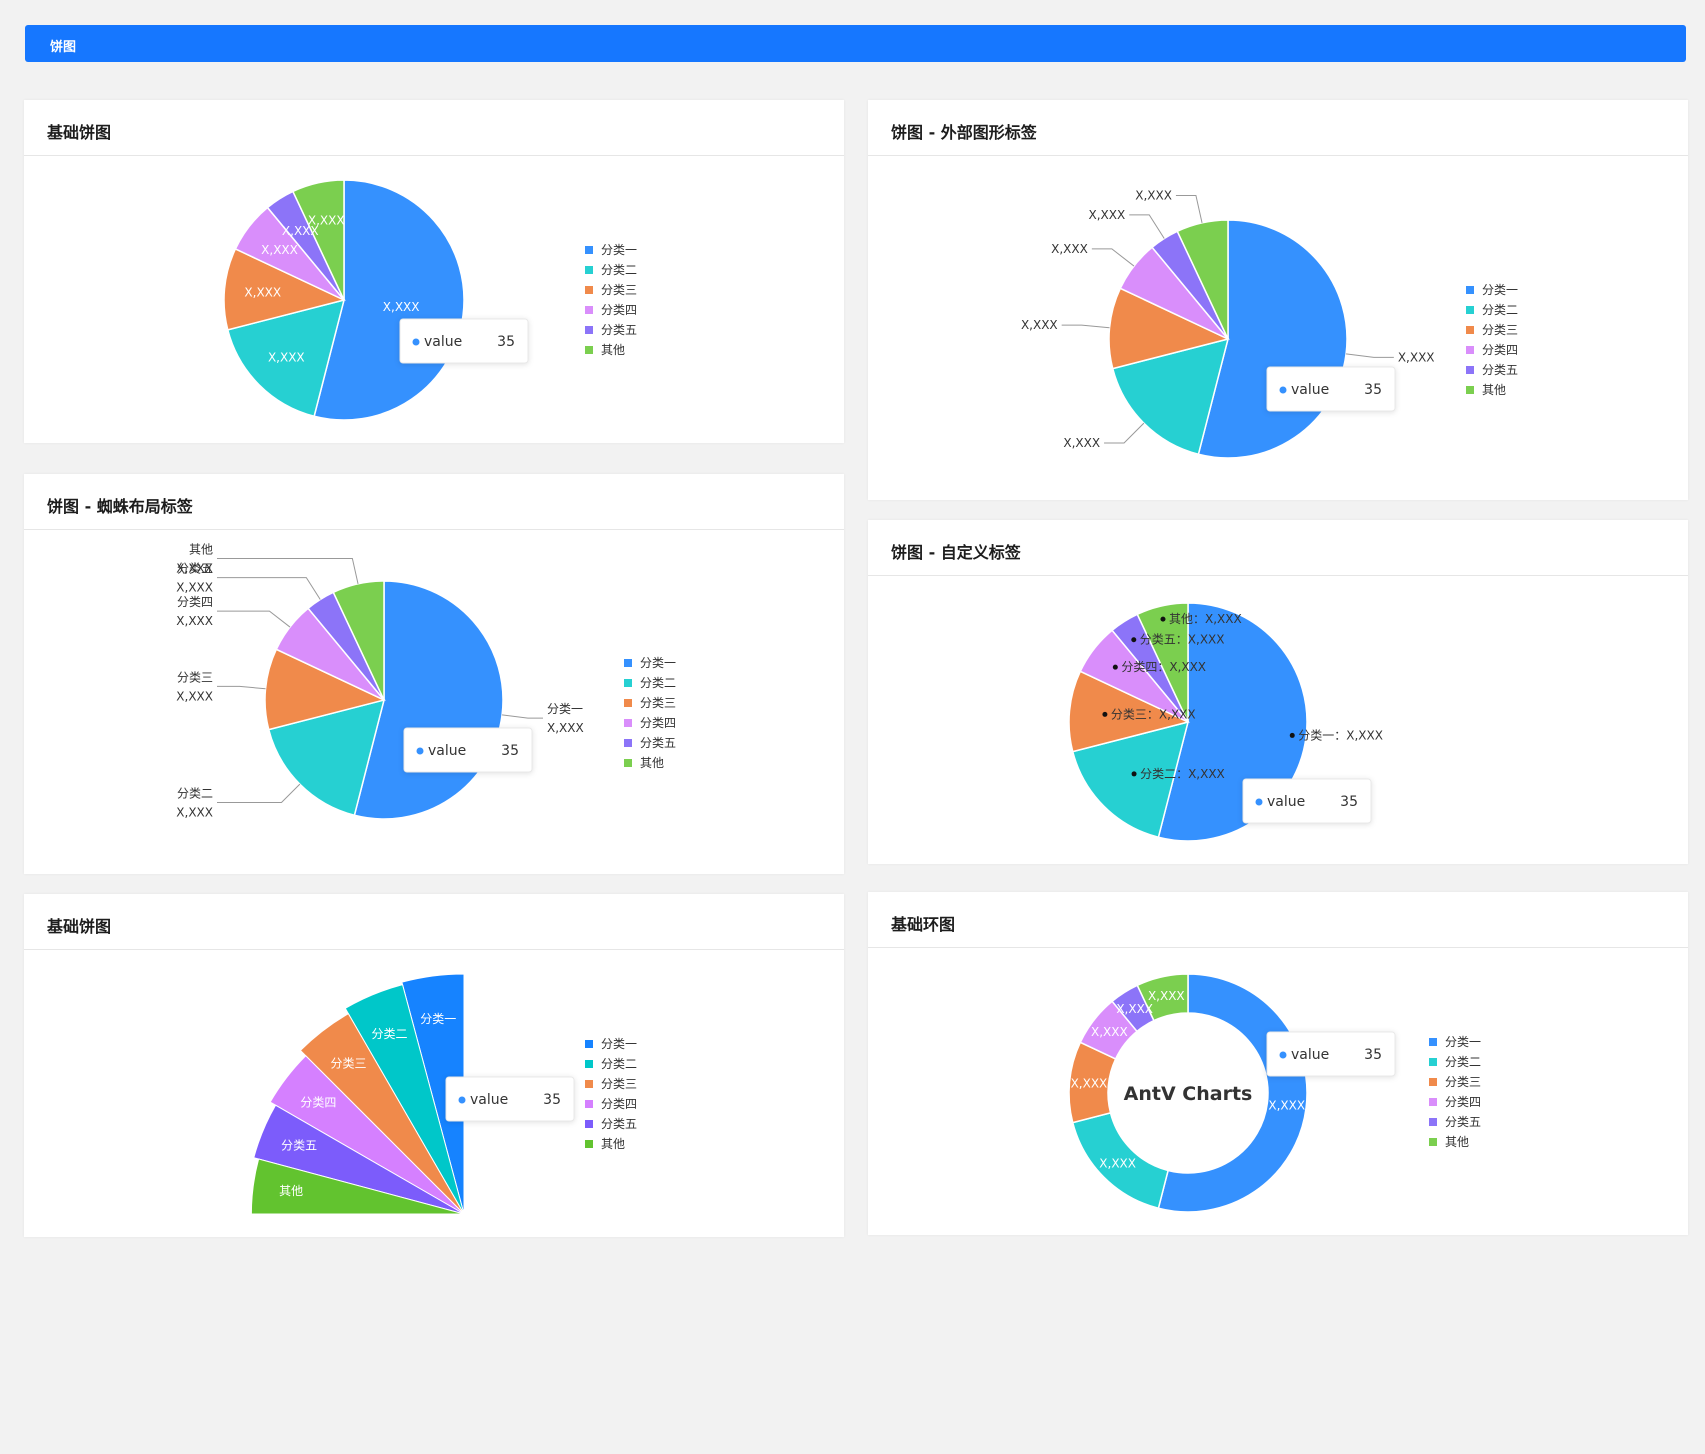 The image size is (1705, 1454). I want to click on card-header: 基础环图, so click(1278, 920).